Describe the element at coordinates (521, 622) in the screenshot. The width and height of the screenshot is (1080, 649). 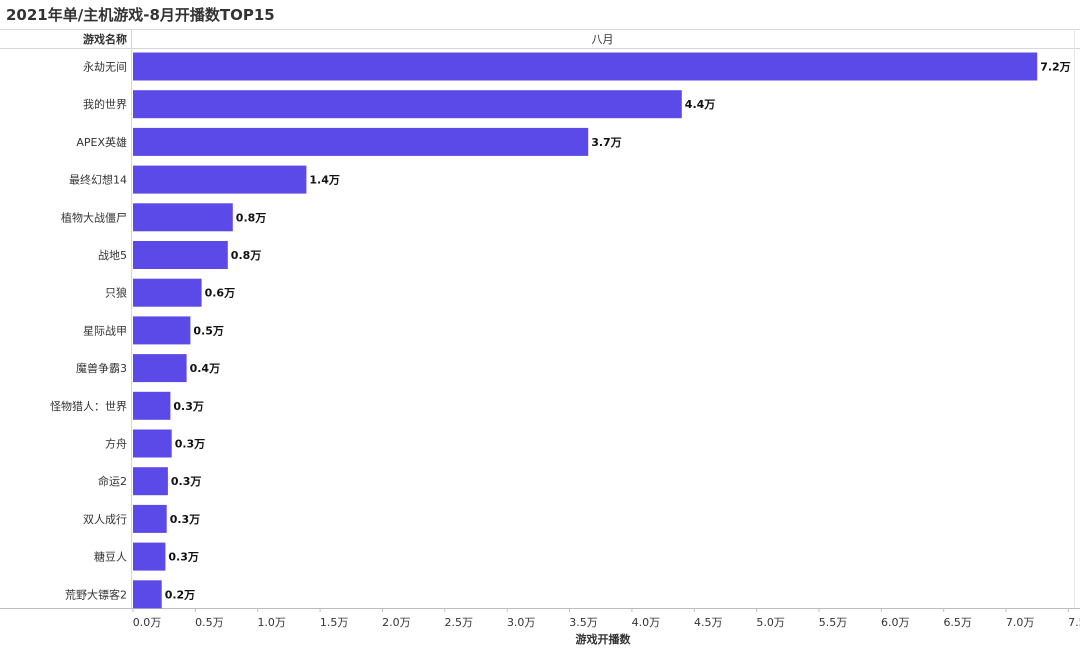
I see `x-tick-label: 3.0万` at that location.